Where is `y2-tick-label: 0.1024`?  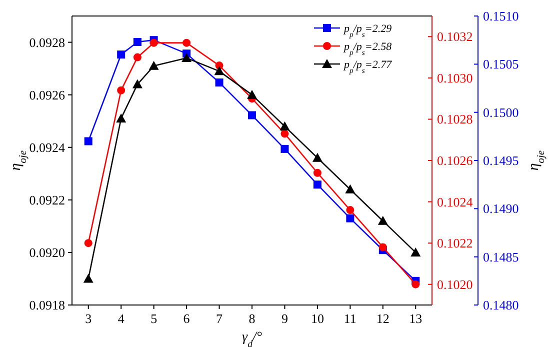
y2-tick-label: 0.1024 is located at coordinates (455, 202).